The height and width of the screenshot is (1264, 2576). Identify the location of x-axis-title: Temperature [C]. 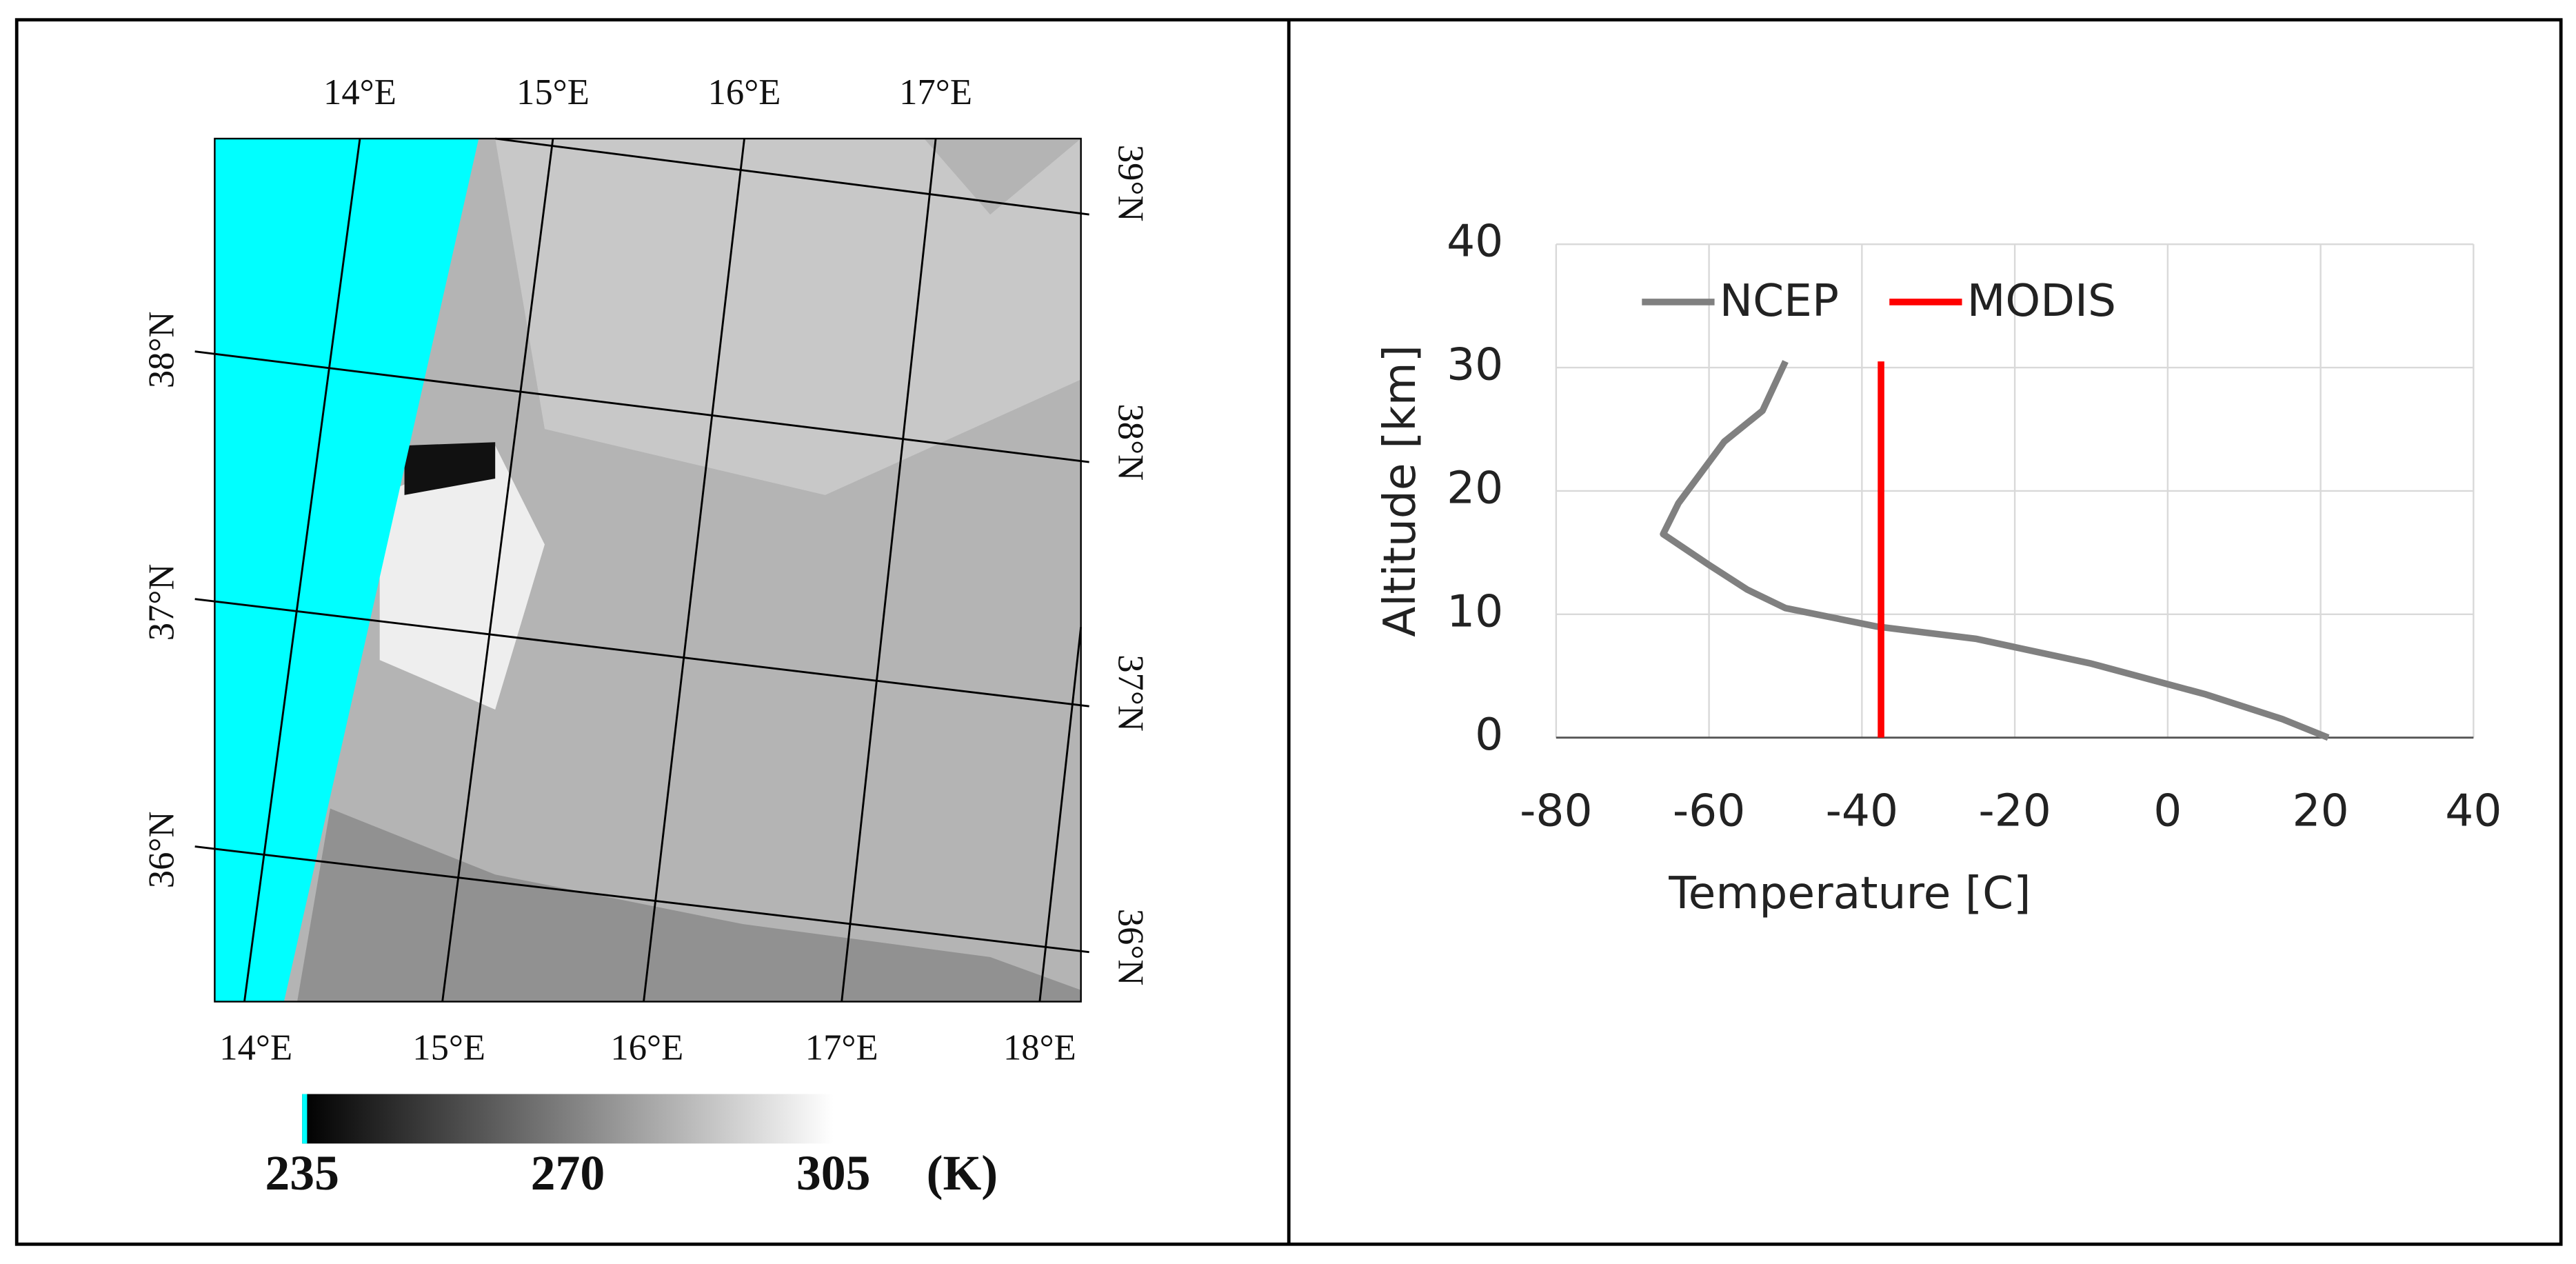
(1849, 893).